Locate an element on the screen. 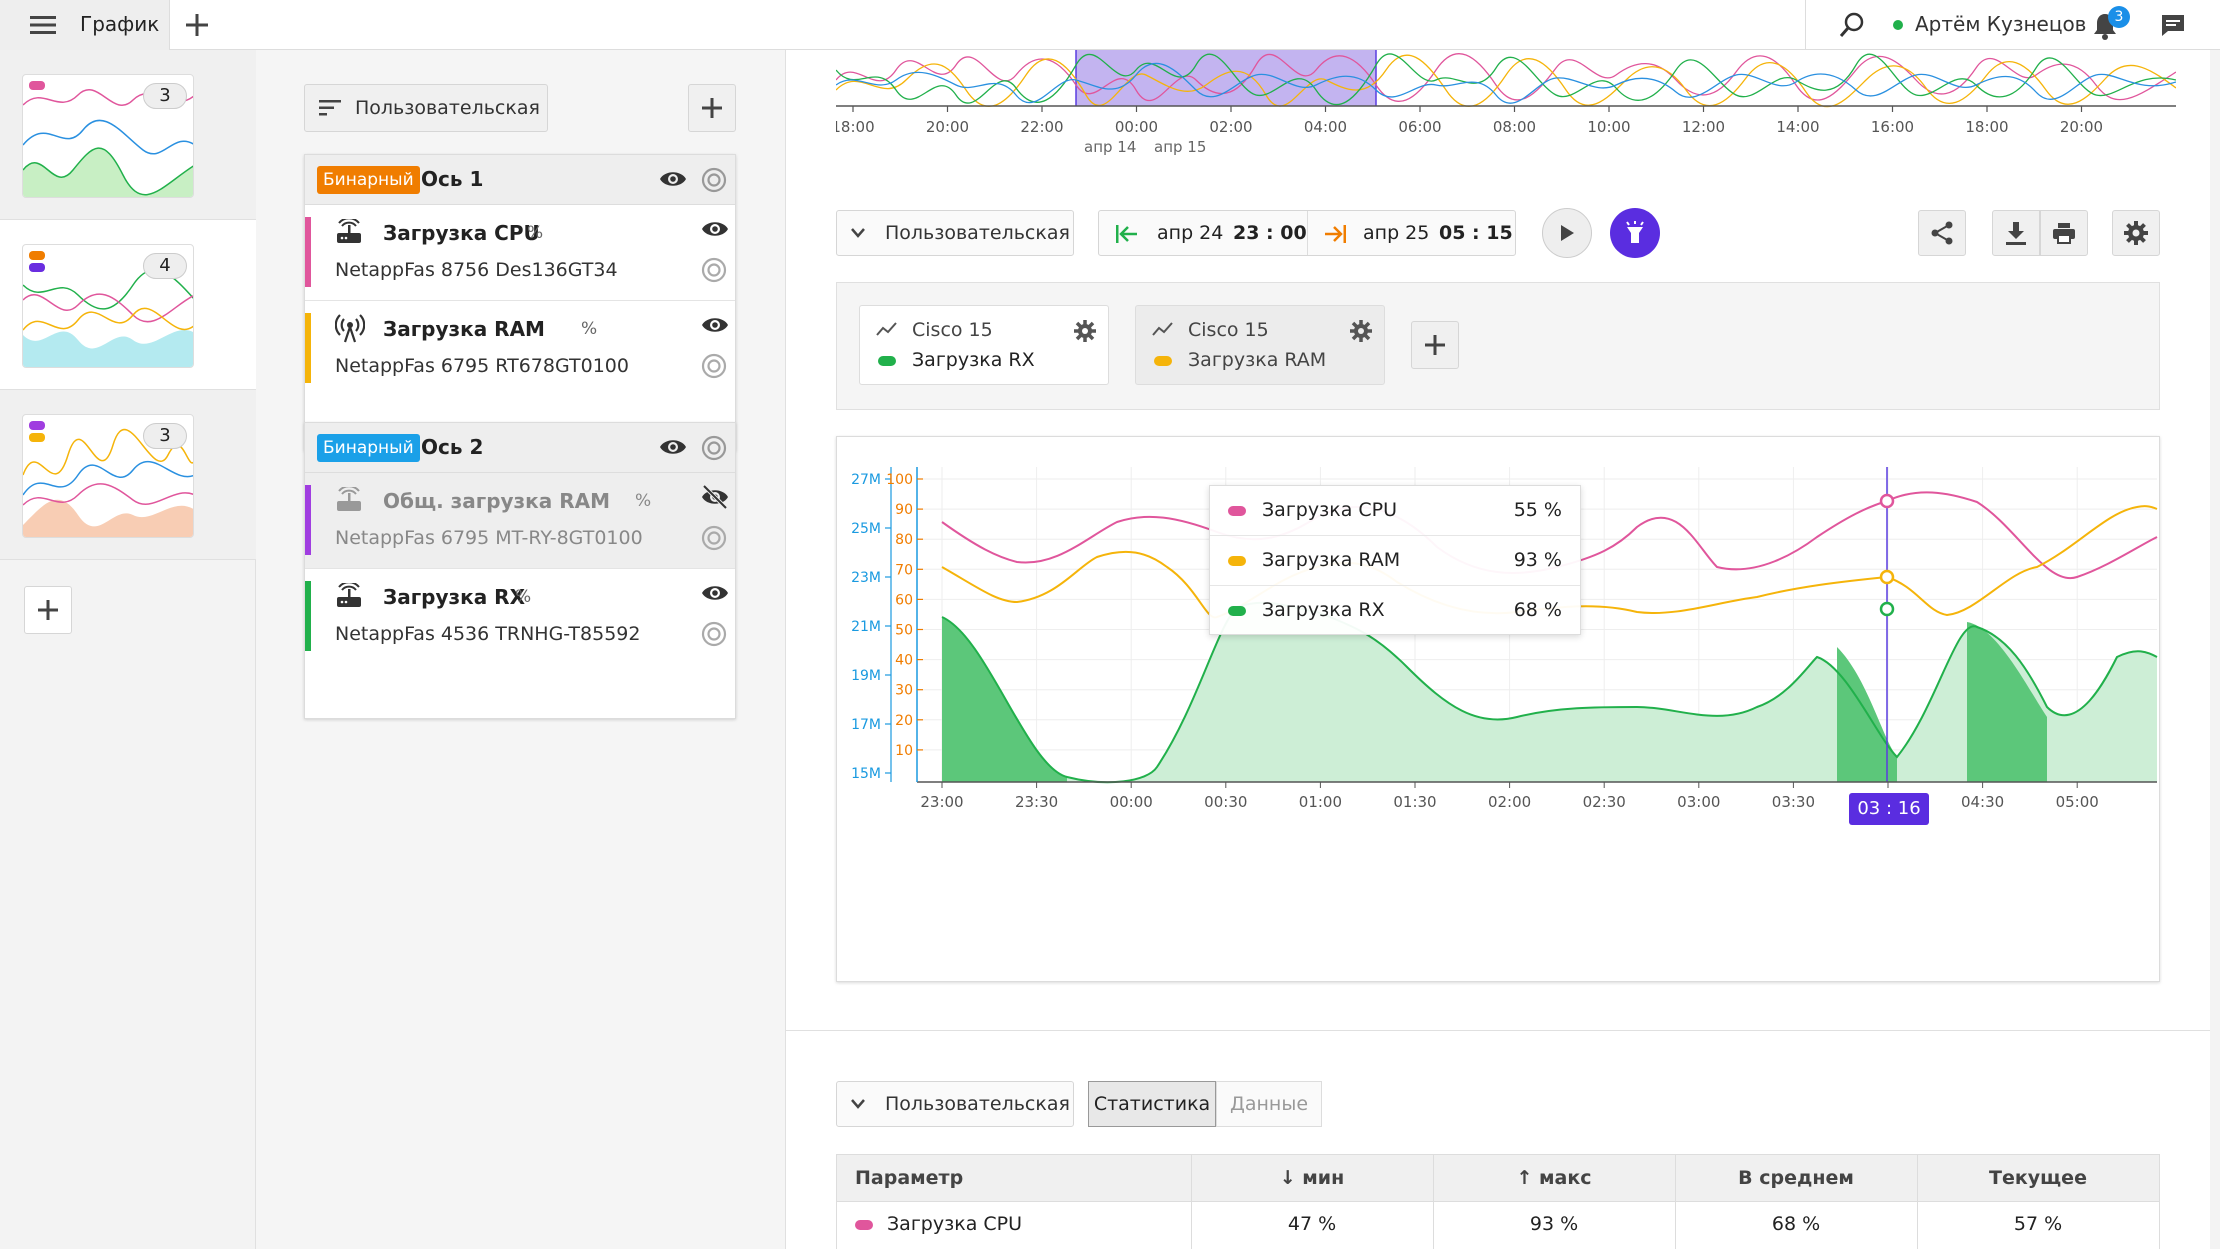 The width and height of the screenshot is (2220, 1249). cursor-point-cpu is located at coordinates (1887, 501).